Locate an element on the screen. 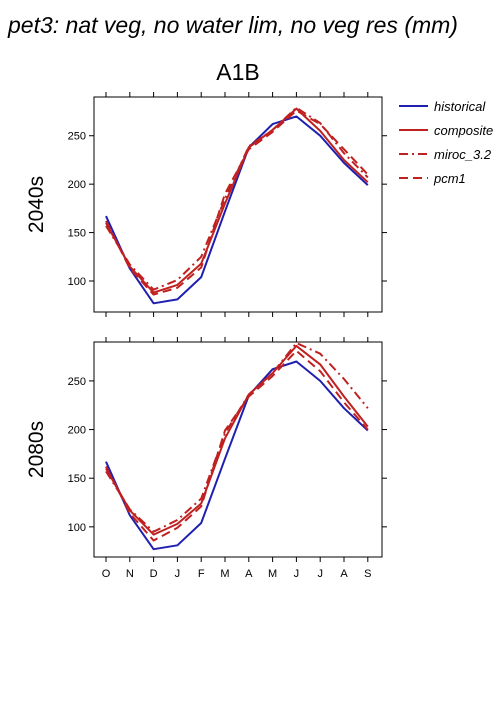  legend-label: historical is located at coordinates (460, 106).